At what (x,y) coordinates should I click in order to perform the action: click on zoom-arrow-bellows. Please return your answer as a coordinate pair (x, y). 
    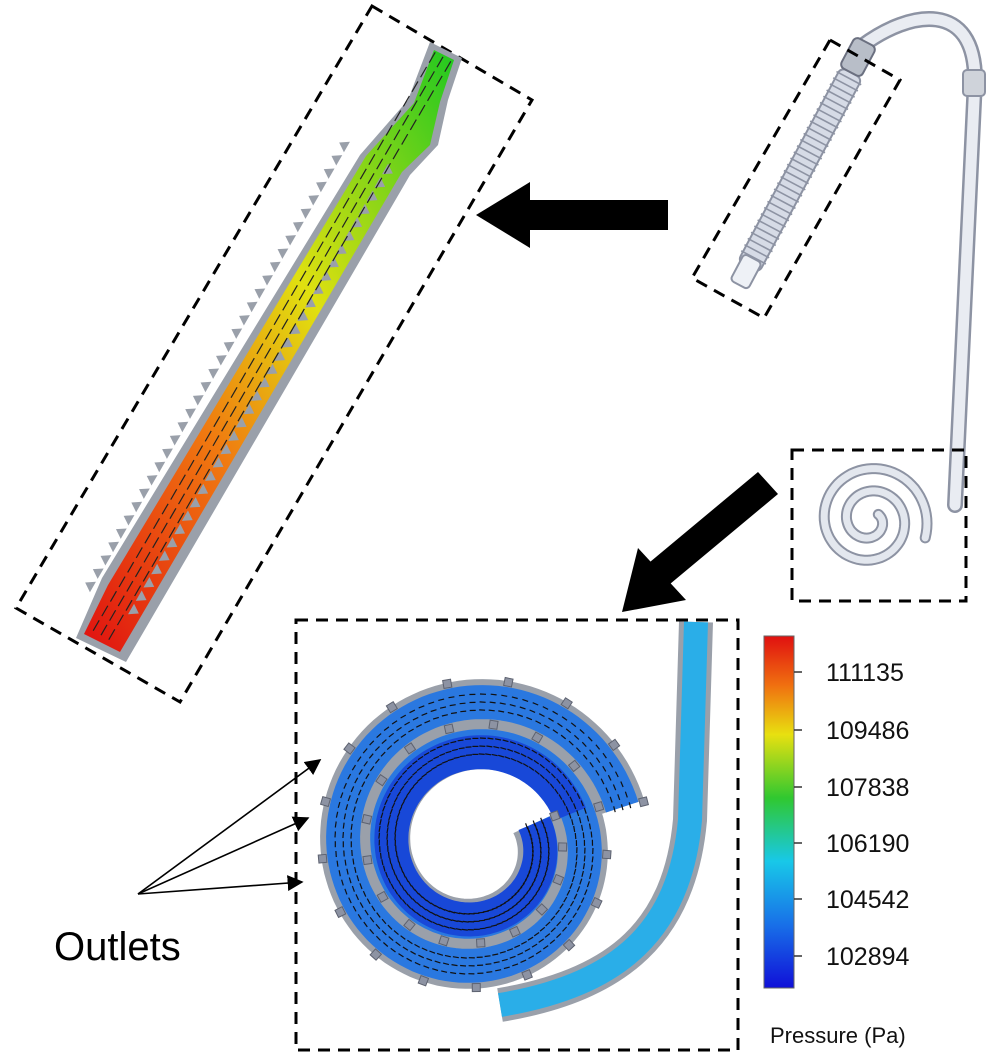
    Looking at the image, I should click on (572, 215).